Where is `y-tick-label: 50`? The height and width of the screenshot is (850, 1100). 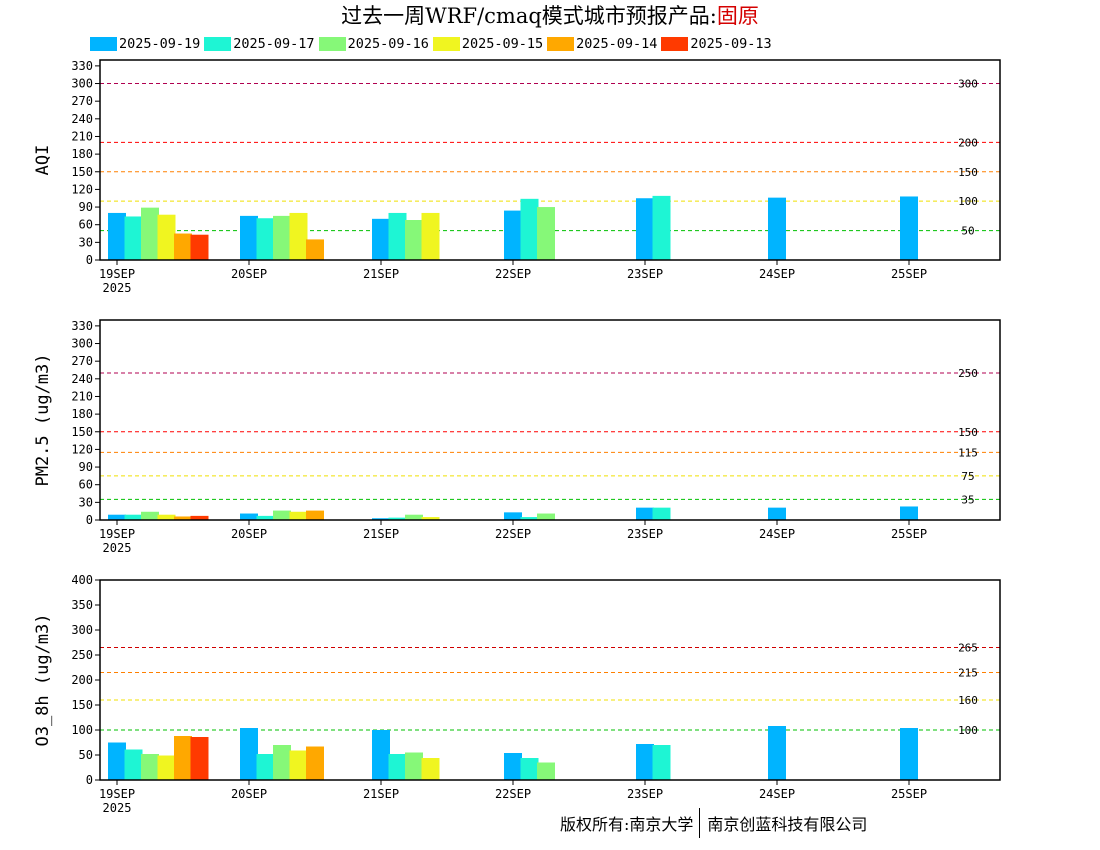
y-tick-label: 50 is located at coordinates (86, 755).